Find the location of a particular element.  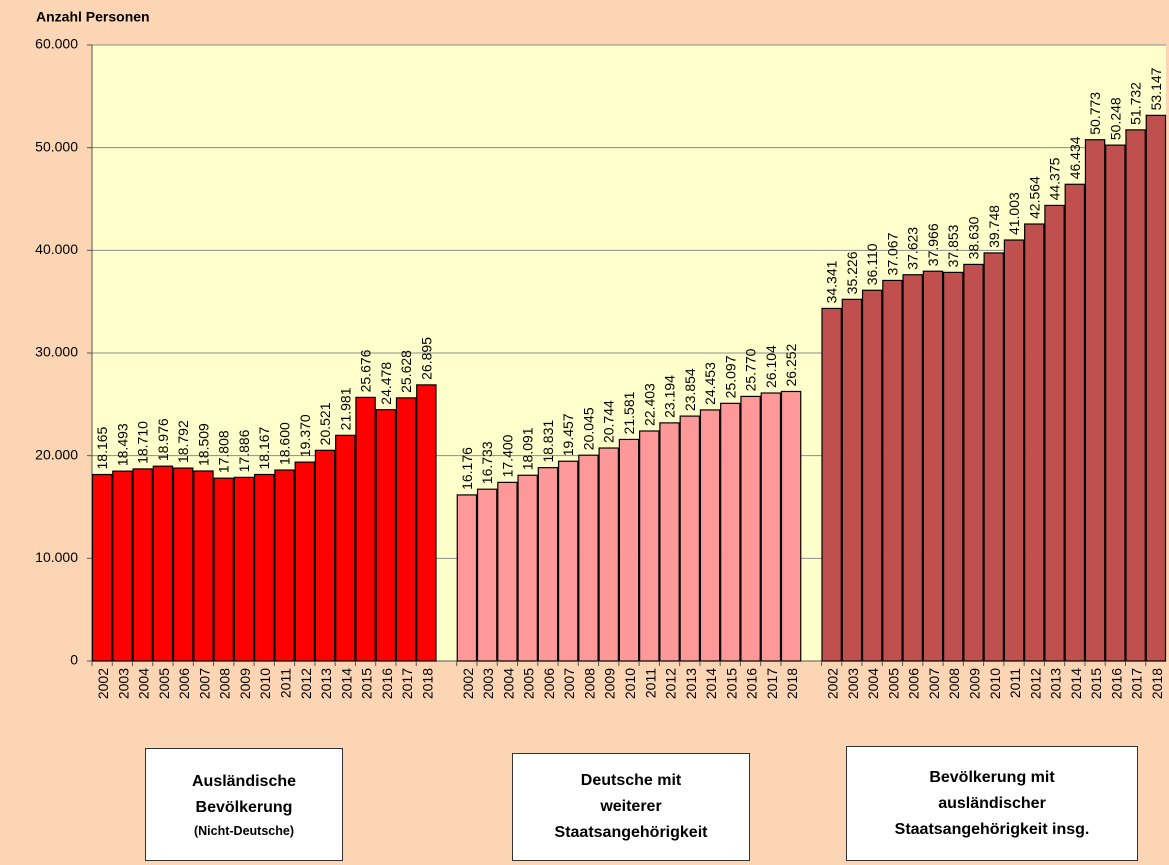

value-label: 20.521 is located at coordinates (325, 423).